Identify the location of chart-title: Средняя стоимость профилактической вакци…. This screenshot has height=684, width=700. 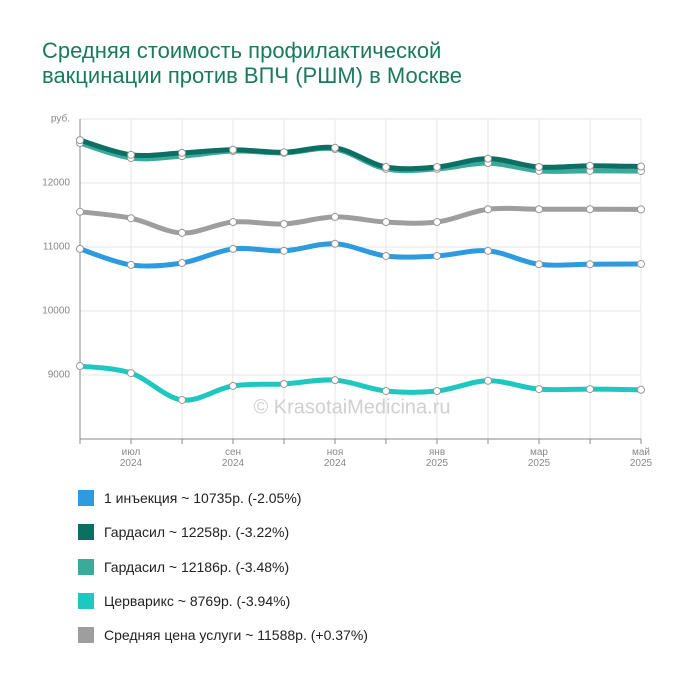
(252, 63).